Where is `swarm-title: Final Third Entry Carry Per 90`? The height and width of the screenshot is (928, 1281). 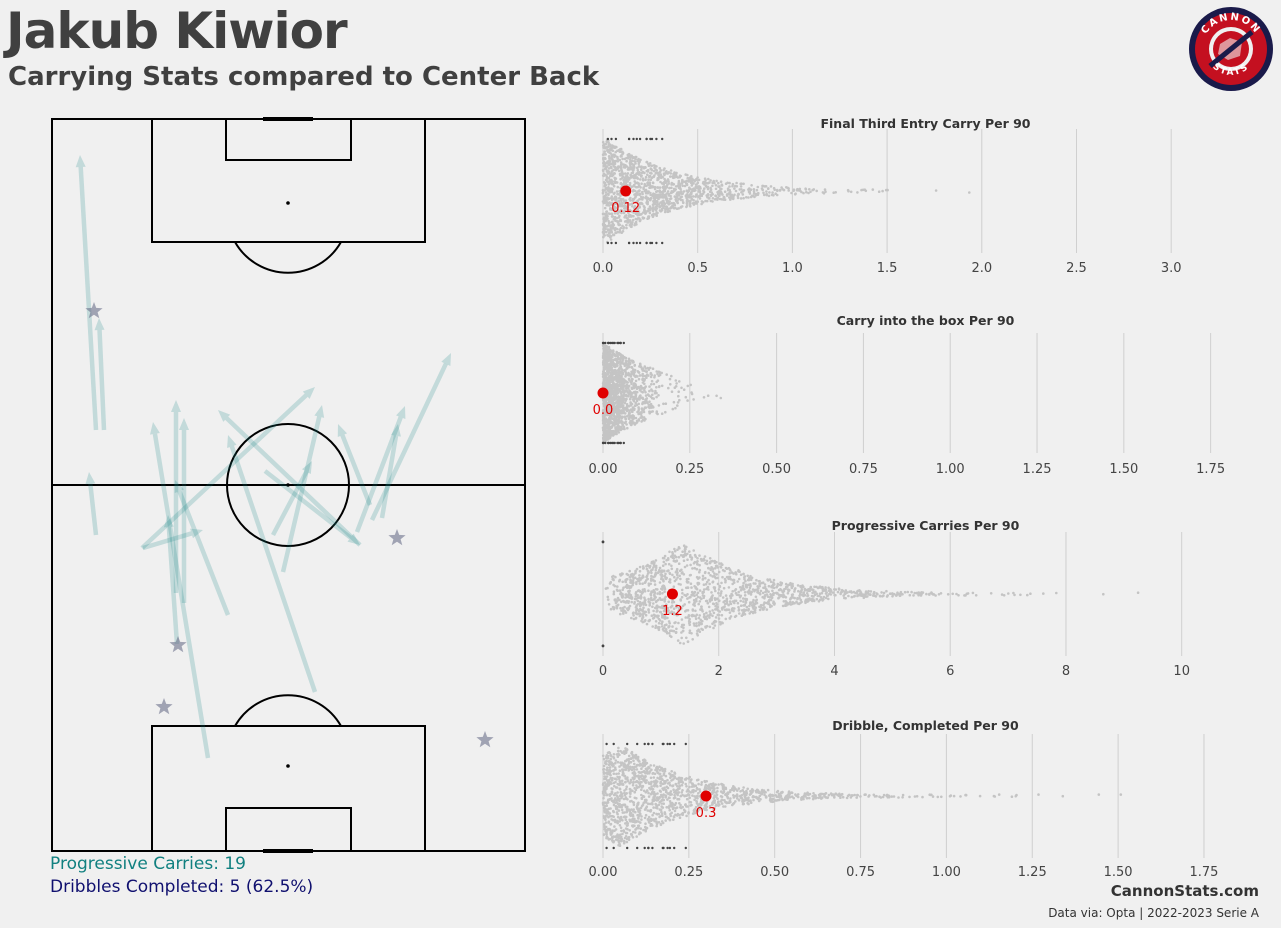 swarm-title: Final Third Entry Carry Per 90 is located at coordinates (925, 123).